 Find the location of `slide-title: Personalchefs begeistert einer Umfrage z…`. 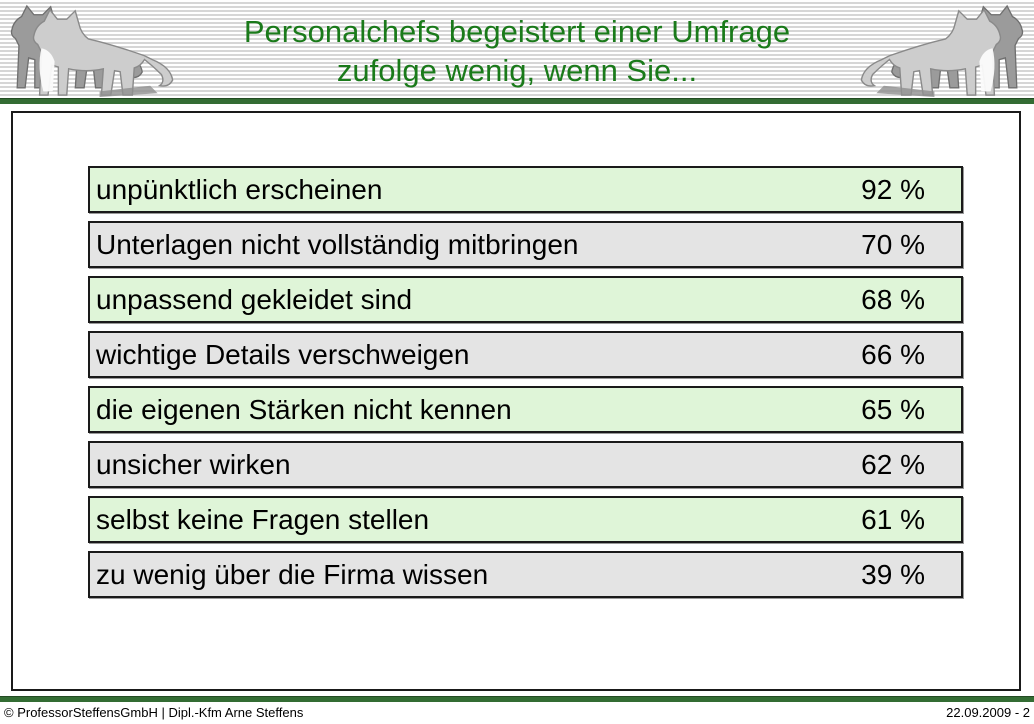

slide-title: Personalchefs begeistert einer Umfrage z… is located at coordinates (517, 51).